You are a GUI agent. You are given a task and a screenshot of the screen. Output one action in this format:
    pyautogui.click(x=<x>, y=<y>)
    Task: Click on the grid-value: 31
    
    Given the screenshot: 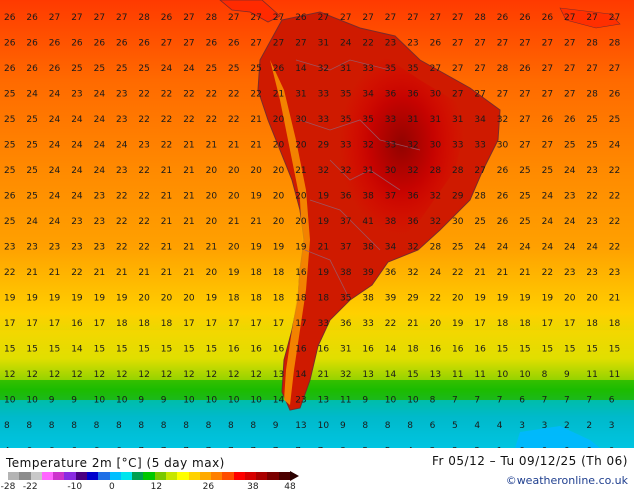 What is the action you would take?
    pyautogui.click(x=300, y=95)
    